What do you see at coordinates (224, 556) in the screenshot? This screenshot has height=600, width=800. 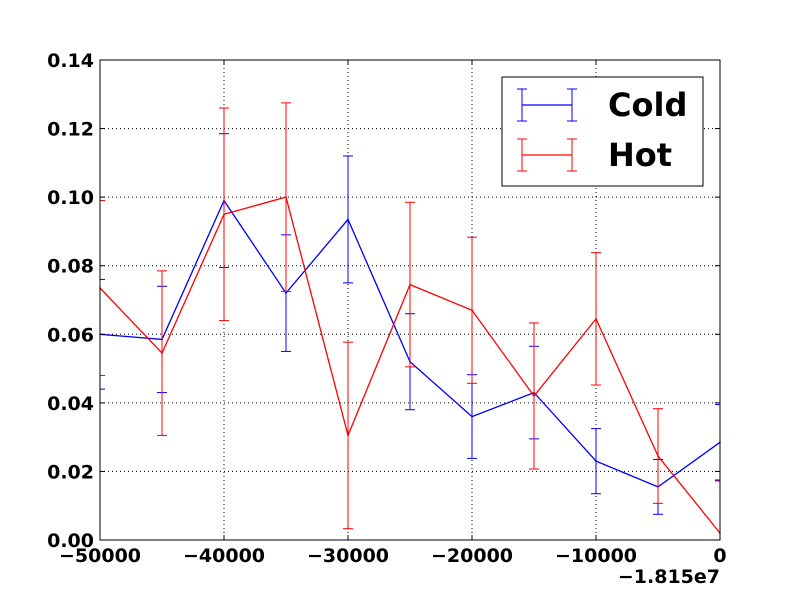 I see `x-tick-label: −40000` at bounding box center [224, 556].